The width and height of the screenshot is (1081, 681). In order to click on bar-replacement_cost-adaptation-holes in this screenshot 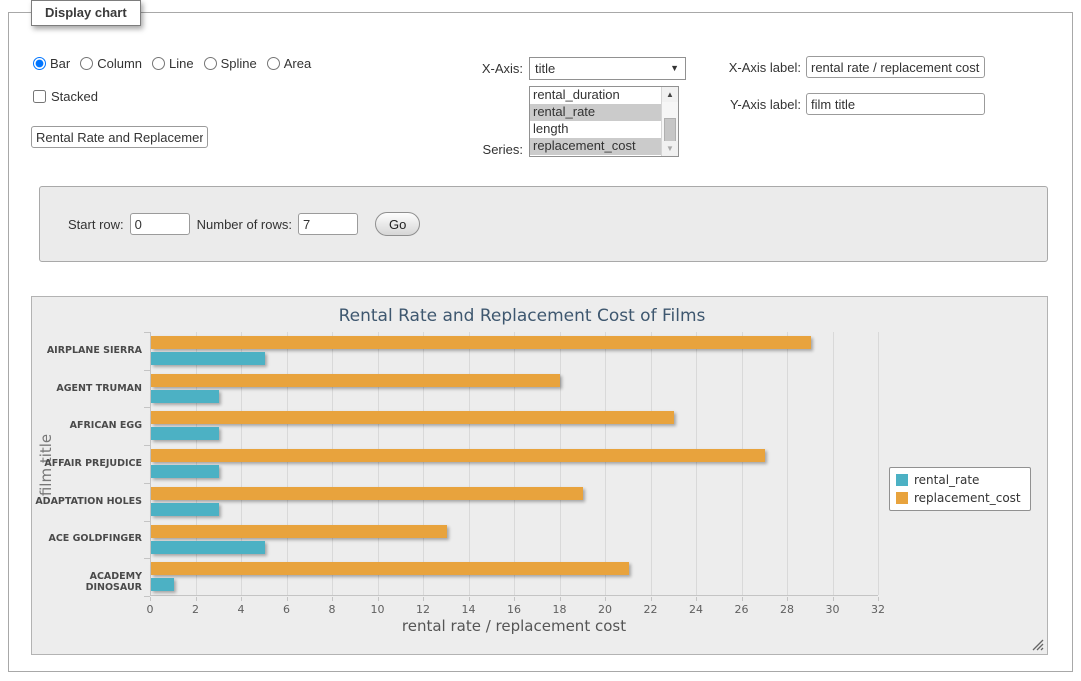, I will do `click(367, 493)`.